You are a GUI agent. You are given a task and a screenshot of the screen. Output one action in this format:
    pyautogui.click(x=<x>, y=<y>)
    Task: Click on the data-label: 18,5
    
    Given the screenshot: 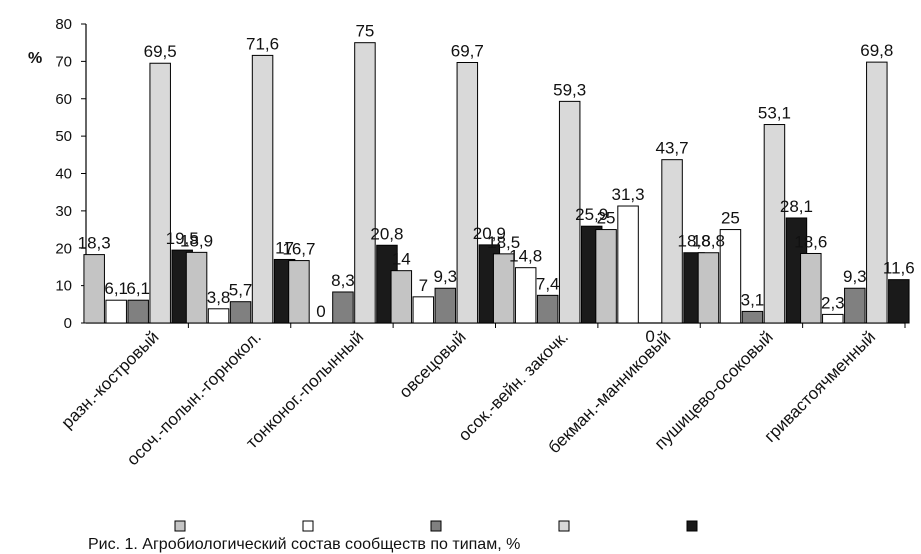 What is the action you would take?
    pyautogui.click(x=503, y=242)
    